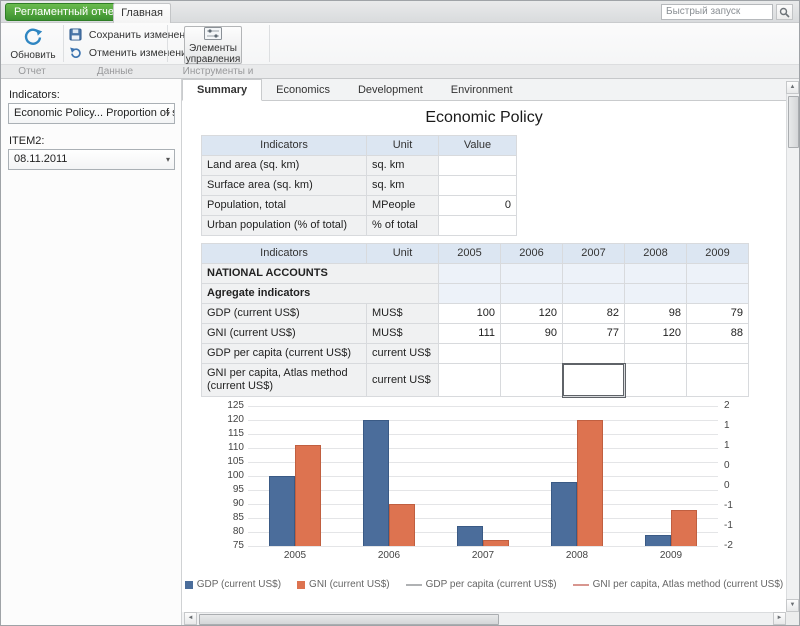 Image resolution: width=800 pixels, height=626 pixels. Describe the element at coordinates (66, 12) in the screenshot. I see `report-menu-label: Регламентный отчет` at that location.